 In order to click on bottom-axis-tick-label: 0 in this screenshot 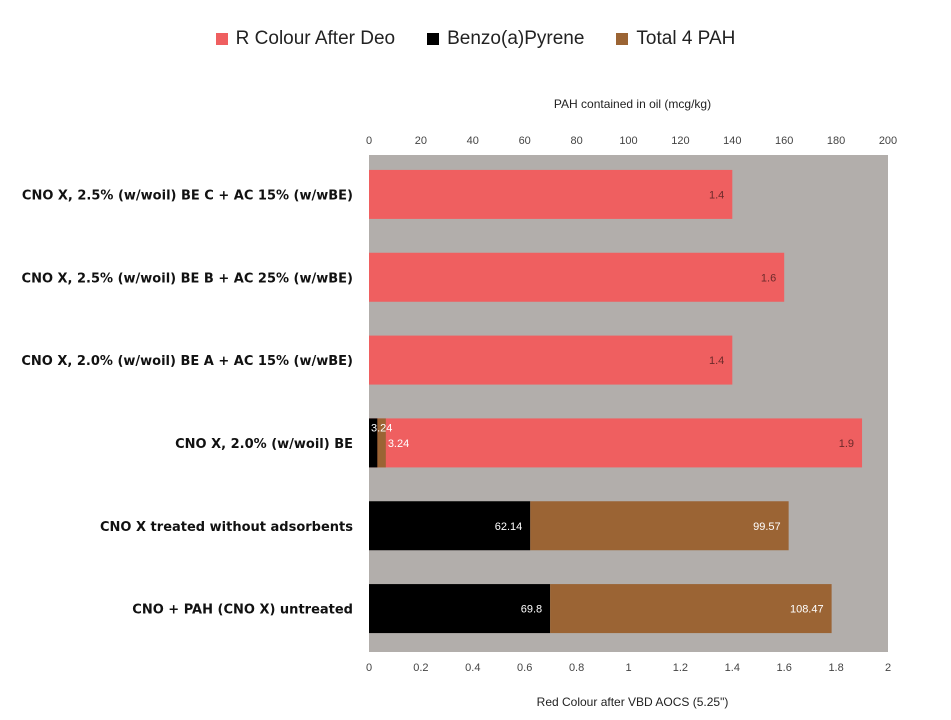, I will do `click(369, 668)`.